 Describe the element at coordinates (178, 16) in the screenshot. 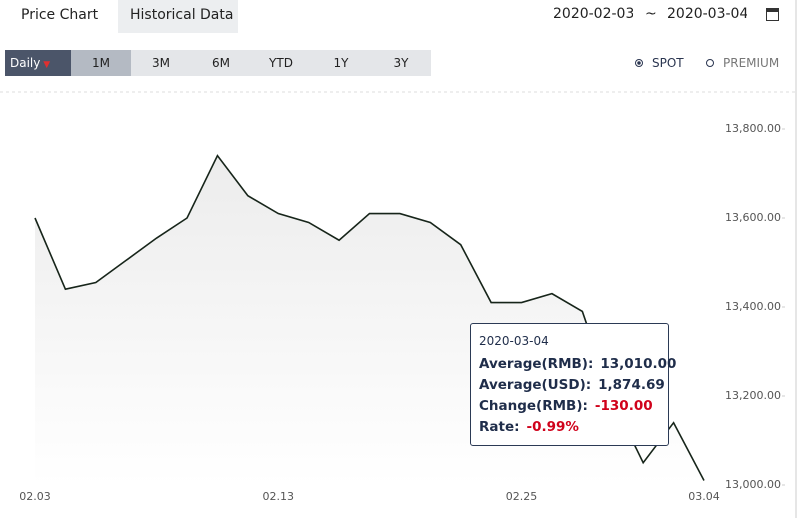

I see `tab: Historical Data` at that location.